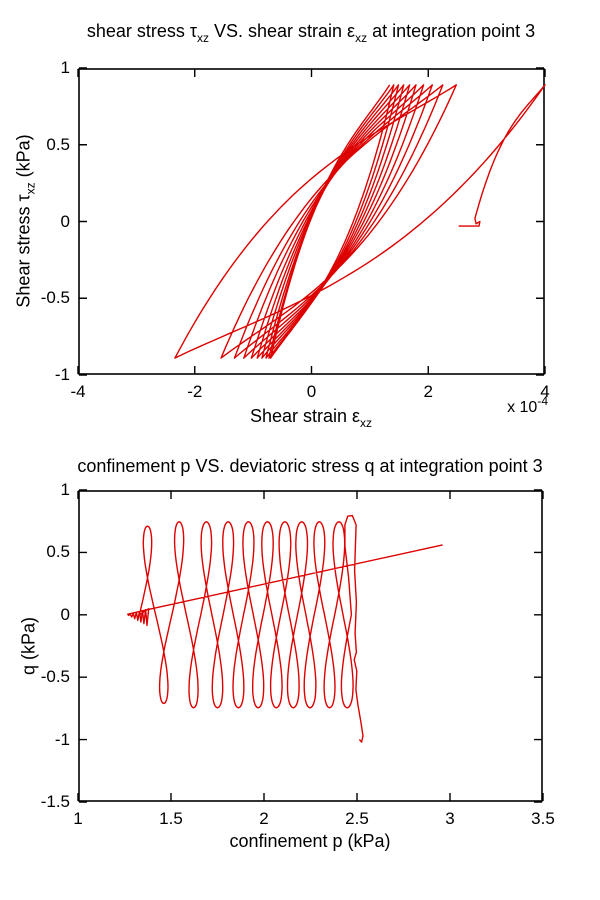  What do you see at coordinates (195, 391) in the screenshot?
I see `tick-label: -2` at bounding box center [195, 391].